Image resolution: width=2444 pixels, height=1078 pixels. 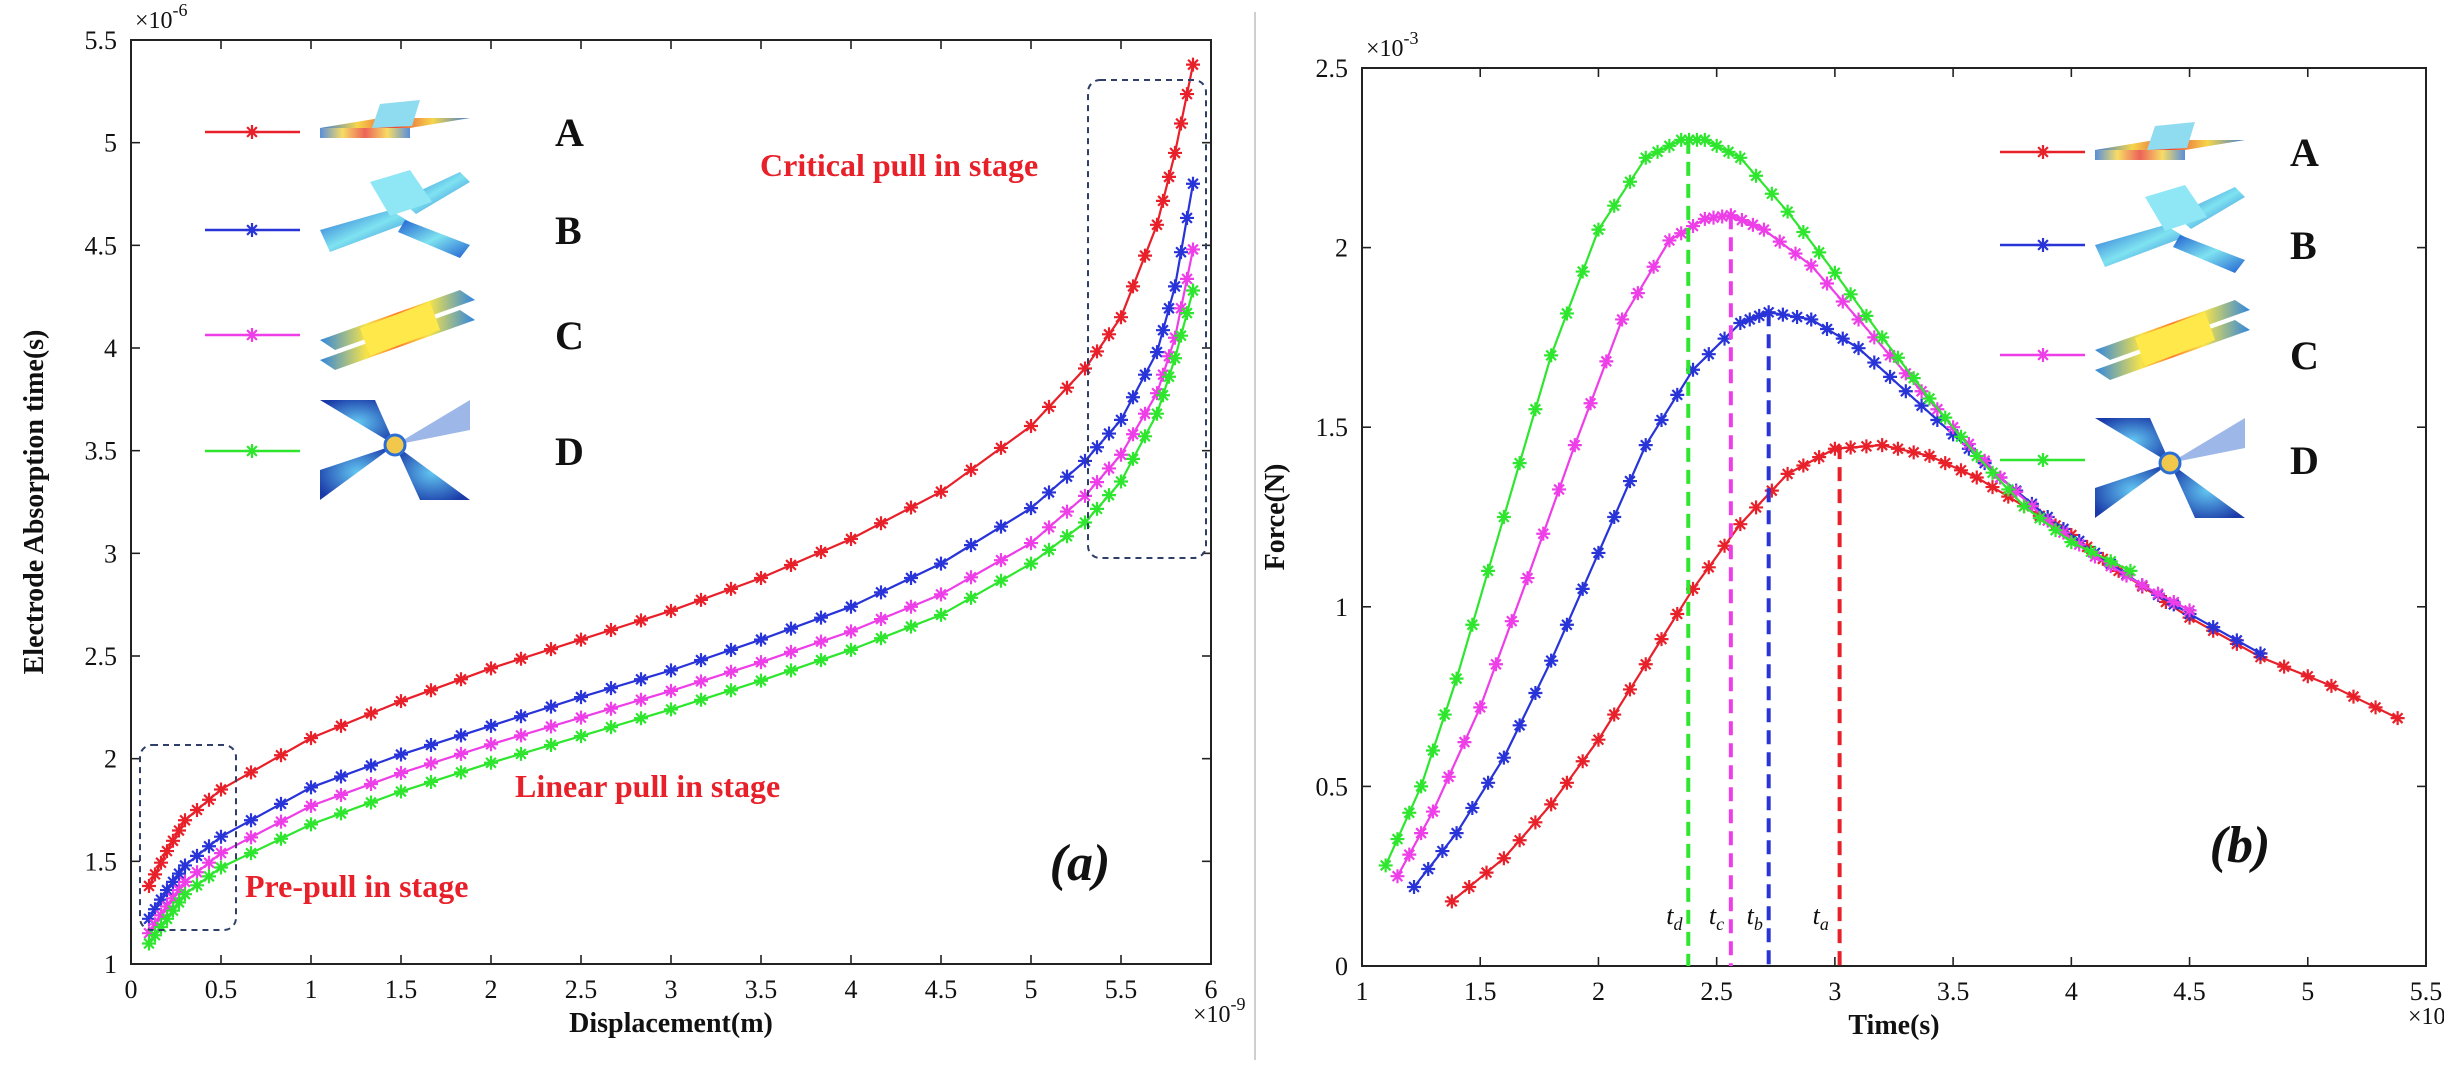 I want to click on x-tick-label: 6, so click(x=1211, y=989).